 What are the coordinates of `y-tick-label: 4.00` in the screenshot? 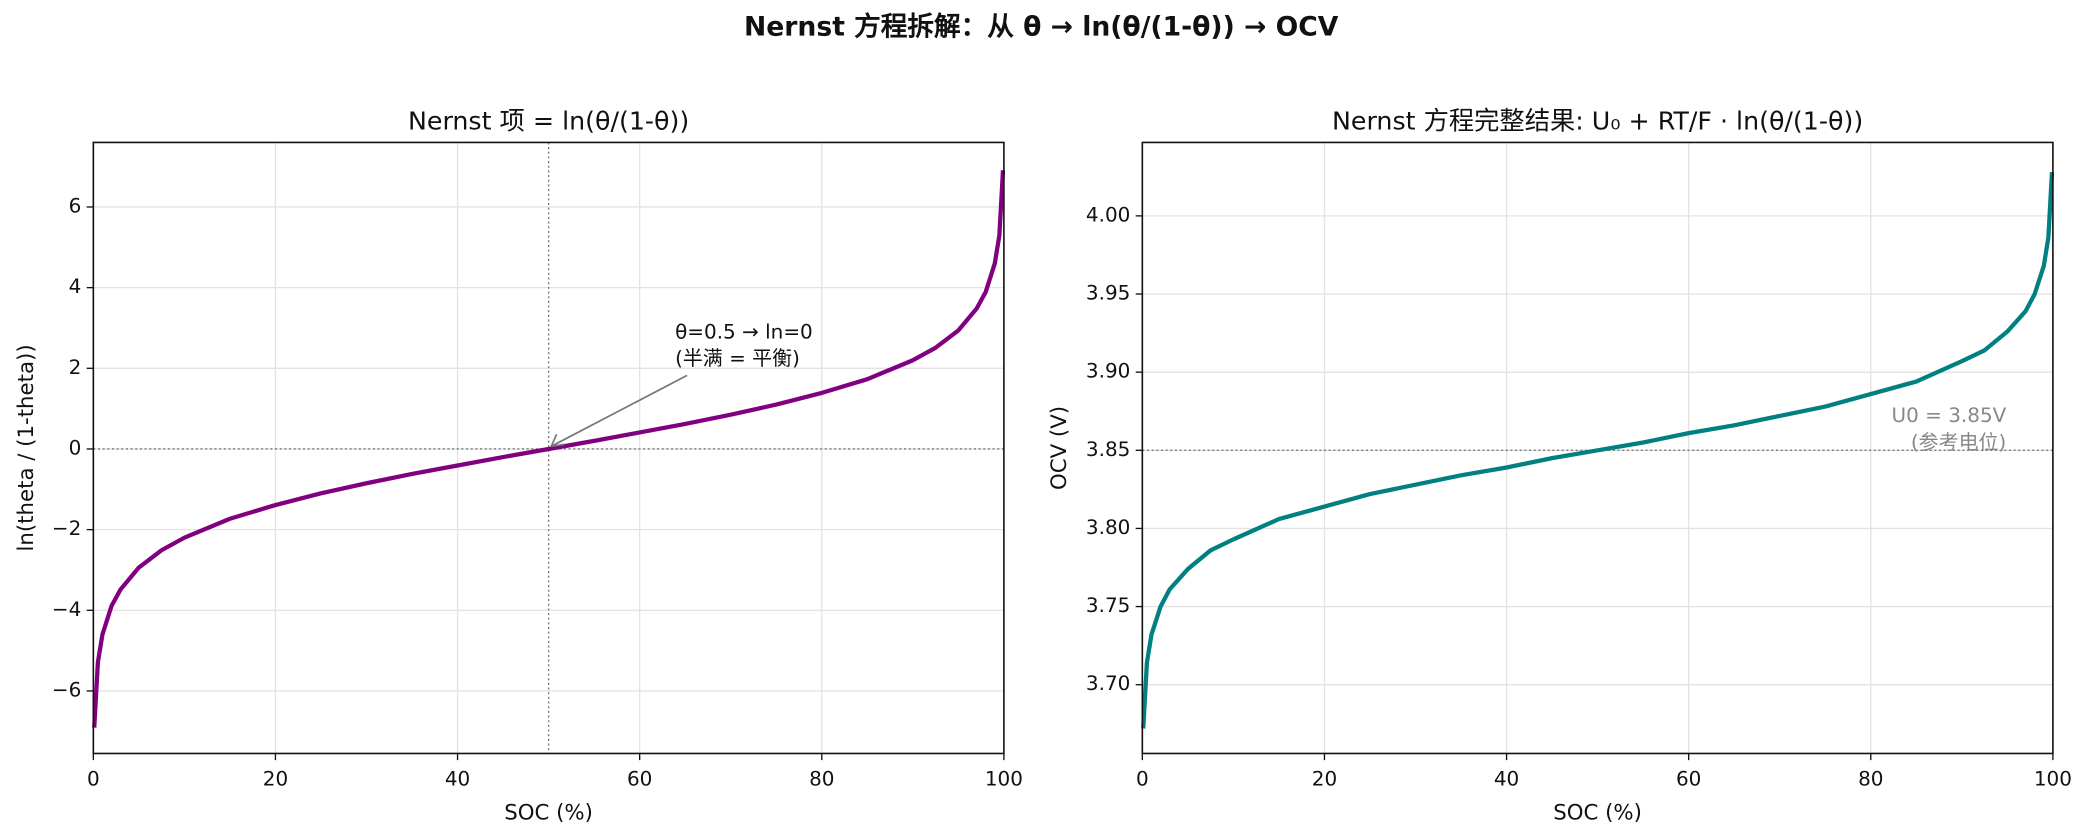 It's located at (1108, 214).